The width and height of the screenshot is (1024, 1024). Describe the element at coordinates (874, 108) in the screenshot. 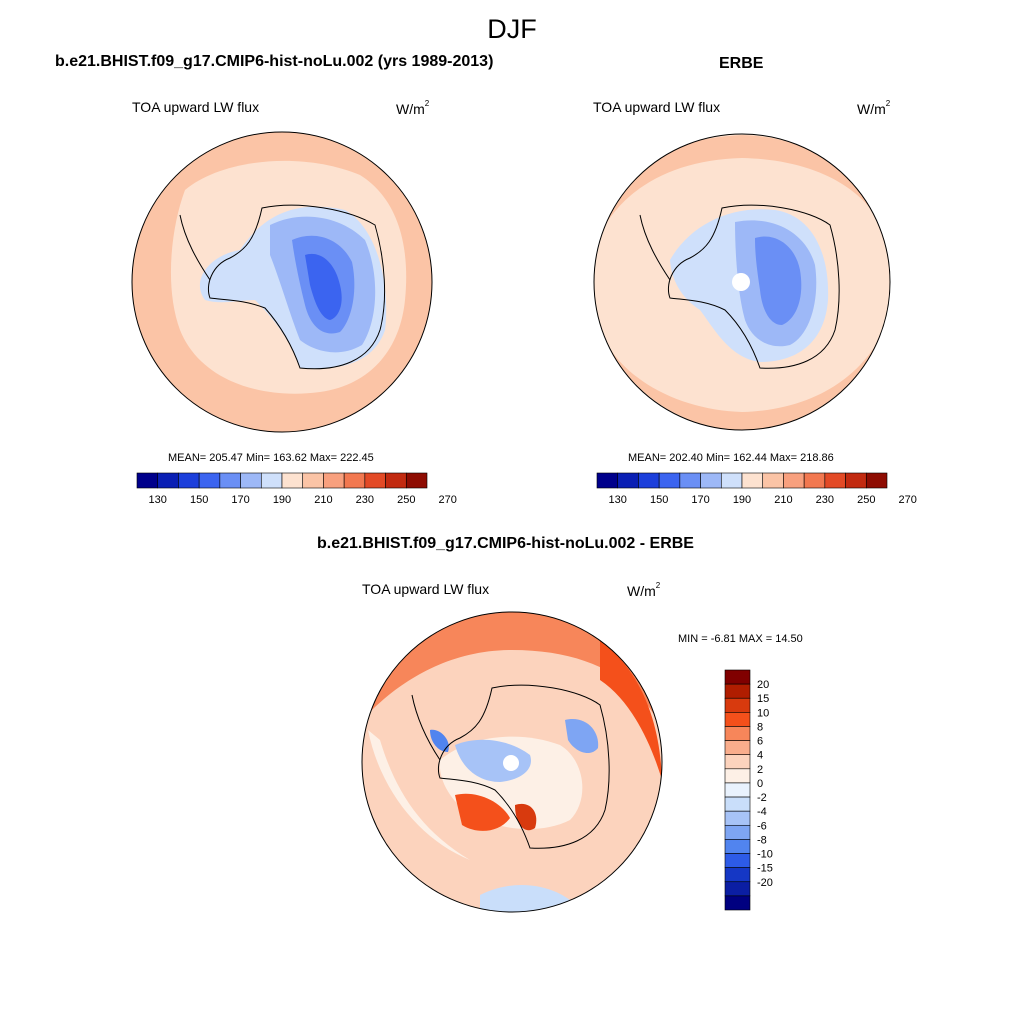

I see `obs-units-label: W/m2` at that location.